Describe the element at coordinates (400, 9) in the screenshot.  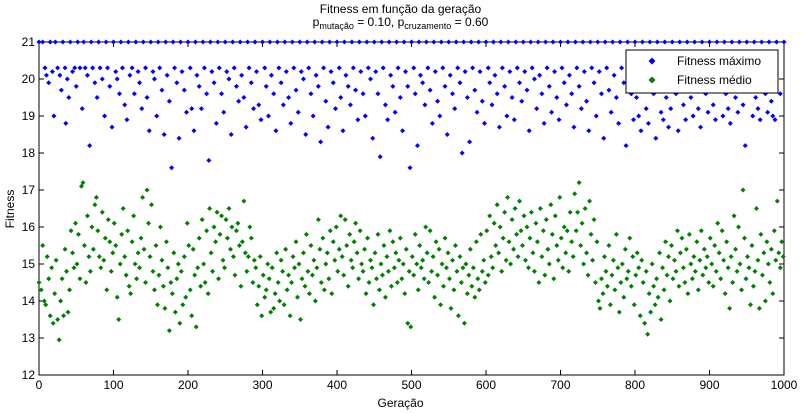
I see `chart-title: Fitness em função da geração` at that location.